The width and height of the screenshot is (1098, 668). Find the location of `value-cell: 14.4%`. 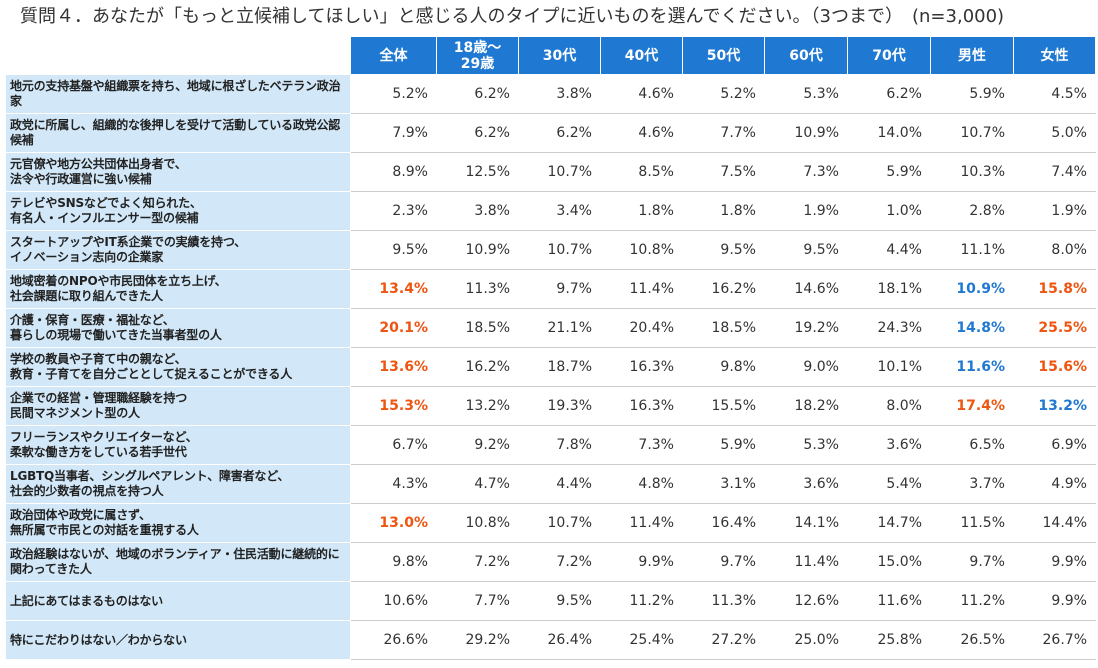

value-cell: 14.4% is located at coordinates (1054, 523).